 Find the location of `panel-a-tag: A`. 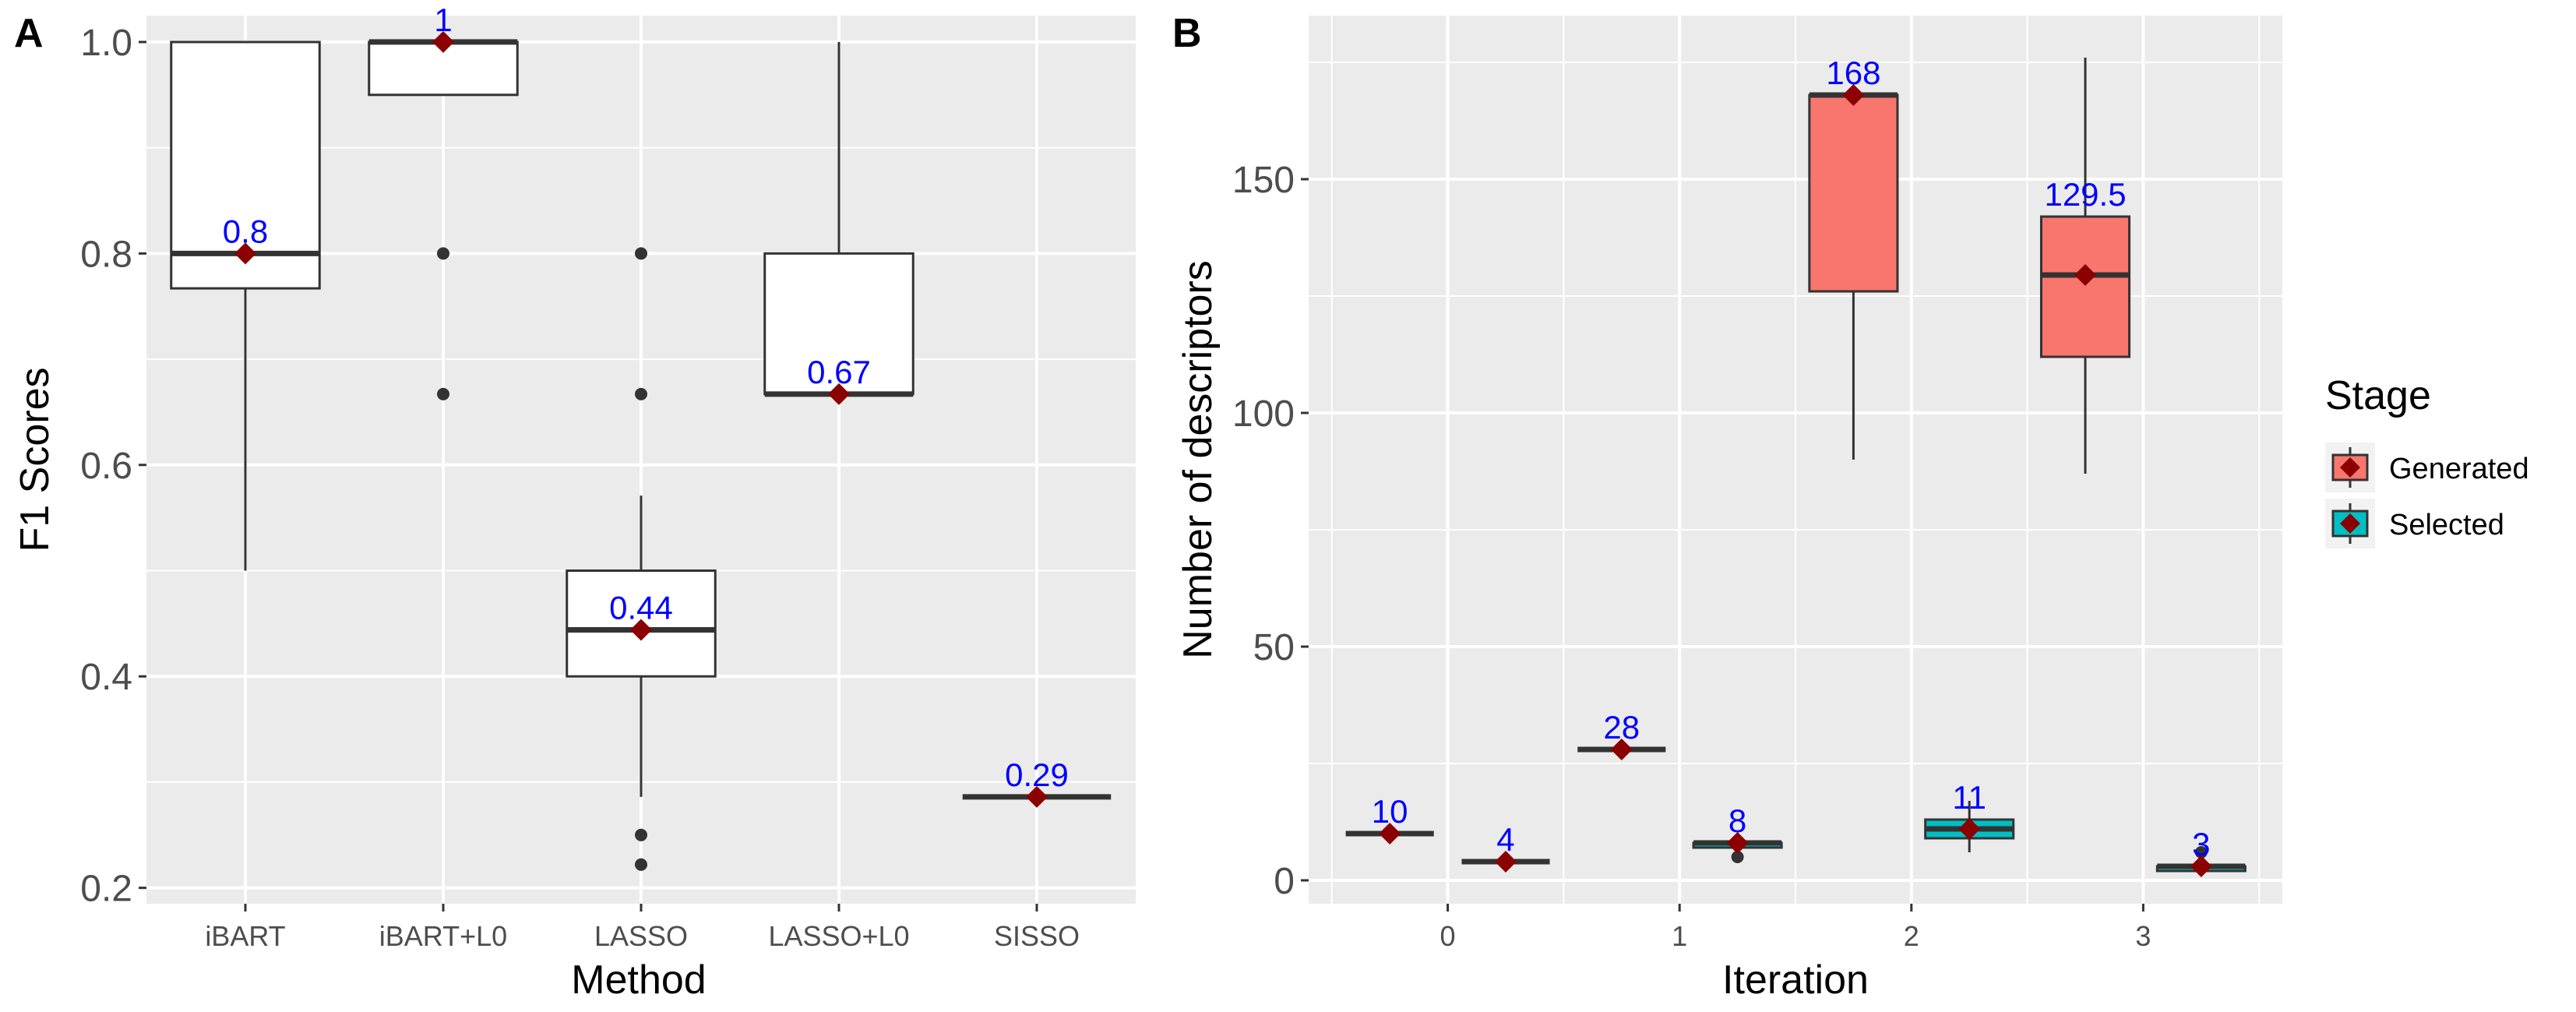

panel-a-tag: A is located at coordinates (29, 33).